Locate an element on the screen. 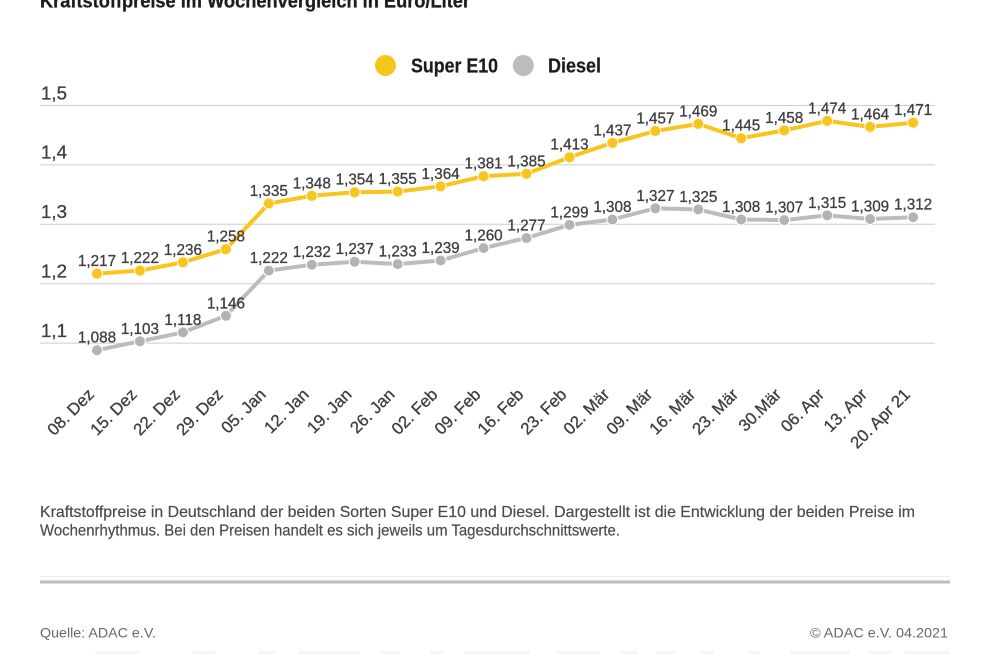 The width and height of the screenshot is (990, 660). svg-text: 1,146 is located at coordinates (226, 303).